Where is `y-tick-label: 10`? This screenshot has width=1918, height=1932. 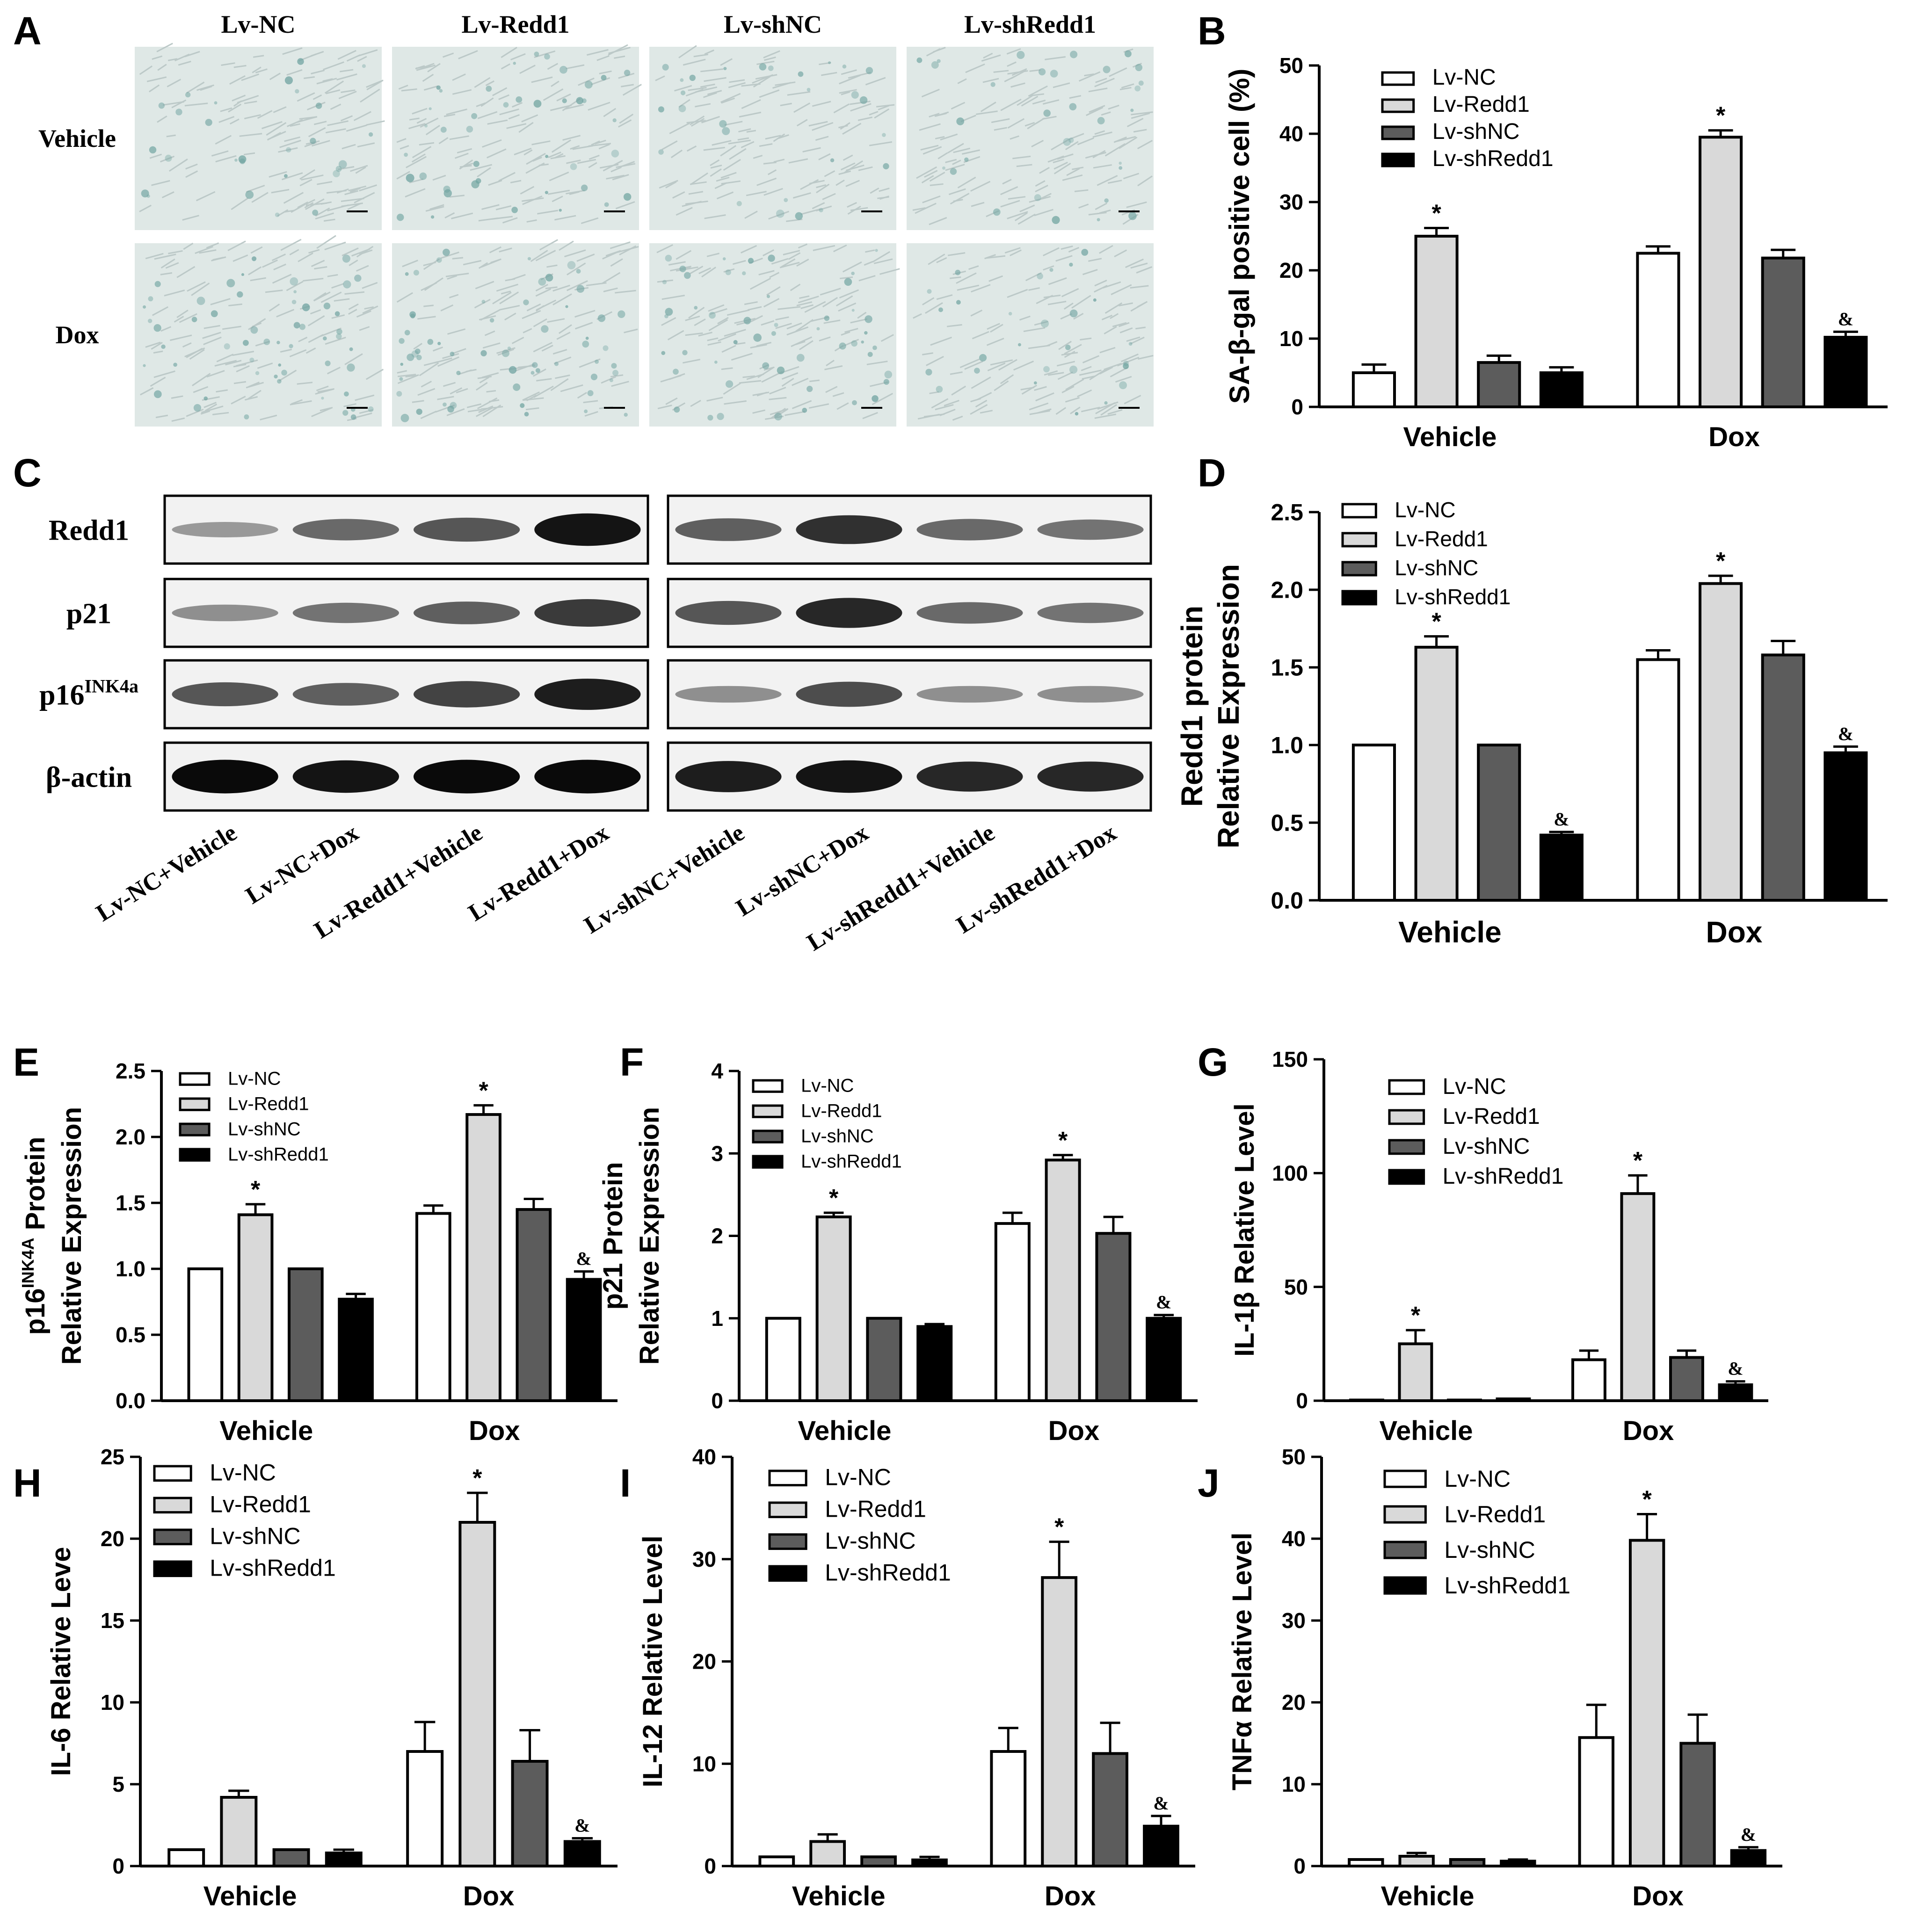 y-tick-label: 10 is located at coordinates (704, 1763).